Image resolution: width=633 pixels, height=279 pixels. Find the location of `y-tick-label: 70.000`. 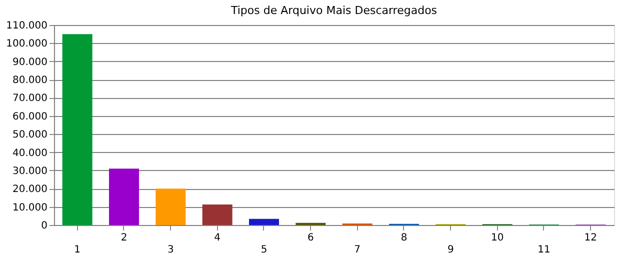

y-tick-label: 70.000 is located at coordinates (30, 98).